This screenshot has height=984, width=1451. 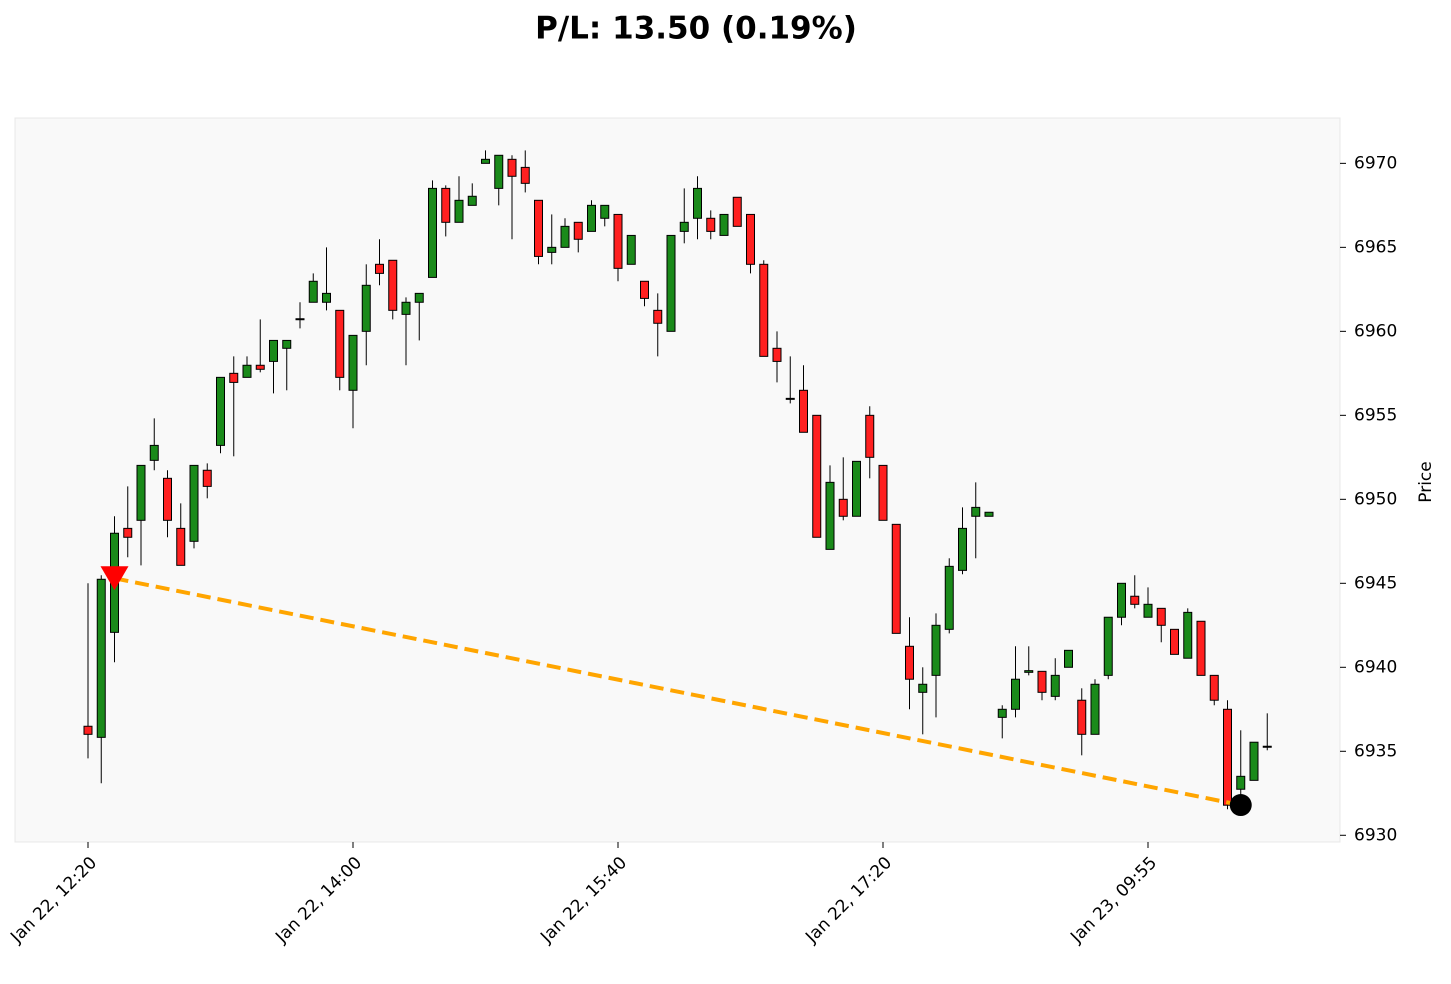 I want to click on y-tick-label: 6950, so click(x=1375, y=499).